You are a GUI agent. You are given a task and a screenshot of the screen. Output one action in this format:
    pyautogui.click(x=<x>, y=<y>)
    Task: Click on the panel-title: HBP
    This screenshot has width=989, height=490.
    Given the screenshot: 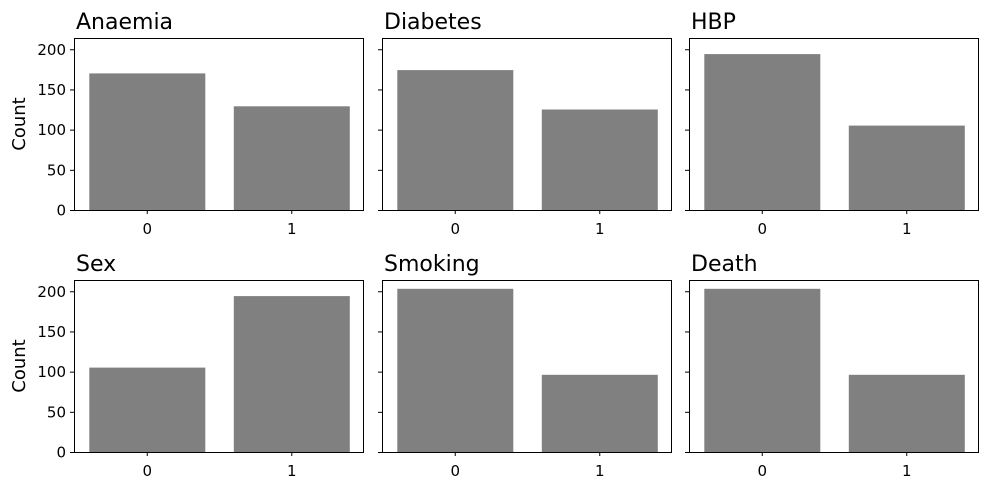 What is the action you would take?
    pyautogui.click(x=713, y=22)
    